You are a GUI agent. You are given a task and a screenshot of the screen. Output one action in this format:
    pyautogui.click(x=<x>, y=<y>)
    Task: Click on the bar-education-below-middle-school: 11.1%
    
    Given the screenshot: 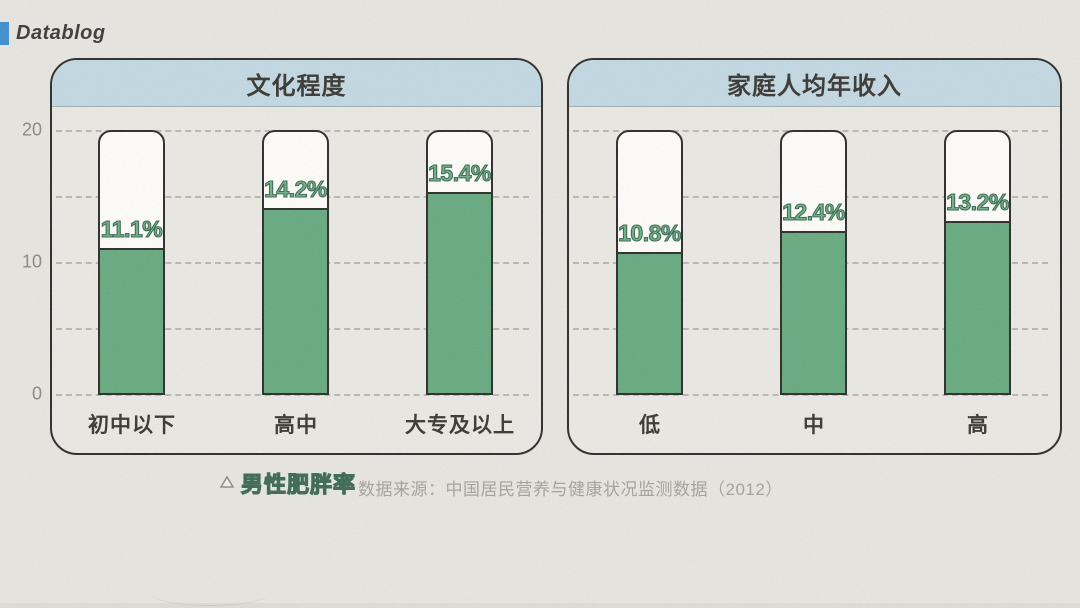 What is the action you would take?
    pyautogui.click(x=131, y=262)
    